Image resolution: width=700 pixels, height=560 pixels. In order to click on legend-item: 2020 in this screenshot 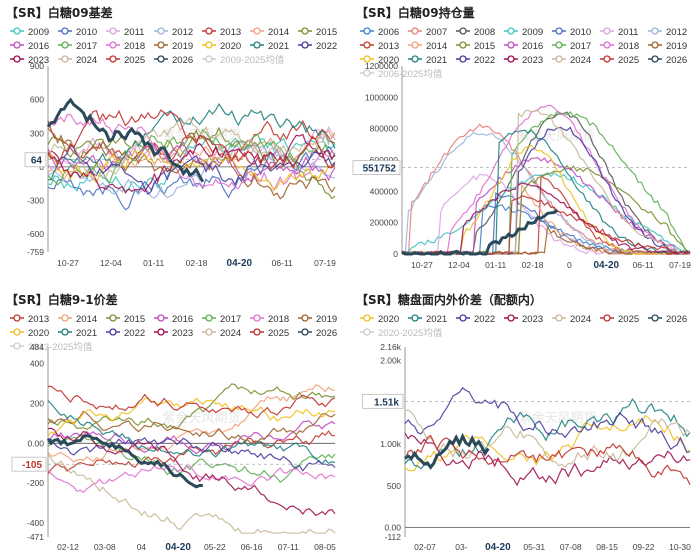, I will do `click(379, 60)`.